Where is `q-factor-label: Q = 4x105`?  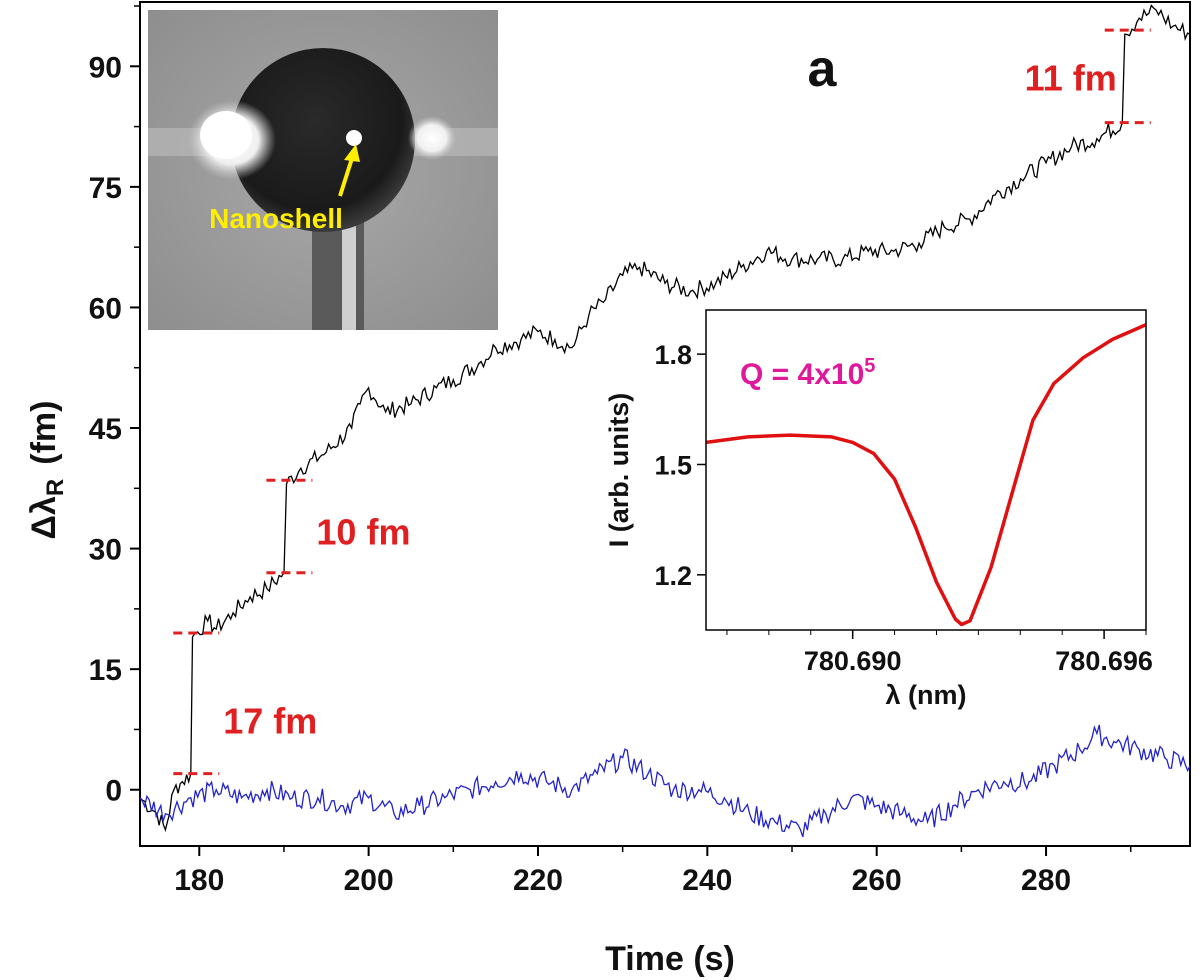 q-factor-label: Q = 4x105 is located at coordinates (807, 373).